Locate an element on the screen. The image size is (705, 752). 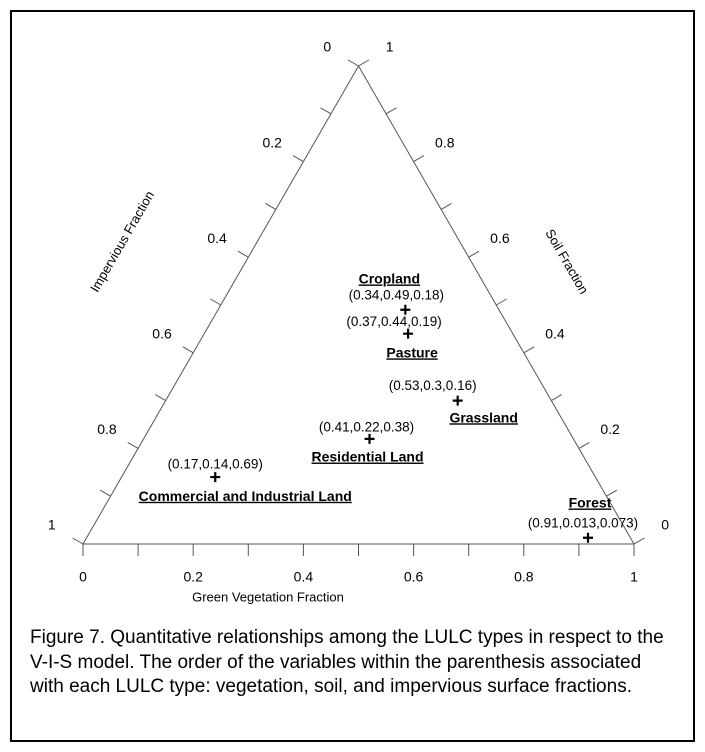
category-label: Residential Land is located at coordinates (368, 457).